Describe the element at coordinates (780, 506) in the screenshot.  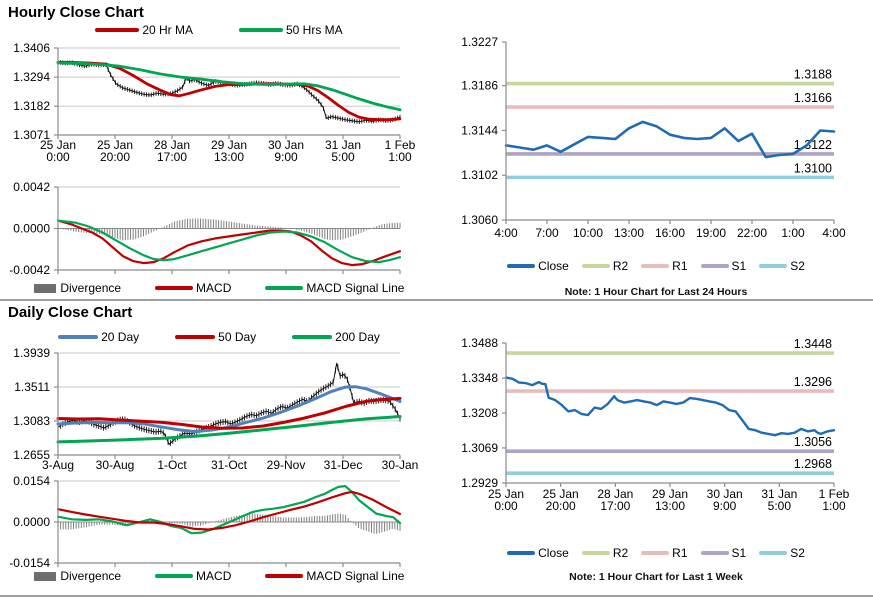
I see `x-tick-label: 5:00` at that location.